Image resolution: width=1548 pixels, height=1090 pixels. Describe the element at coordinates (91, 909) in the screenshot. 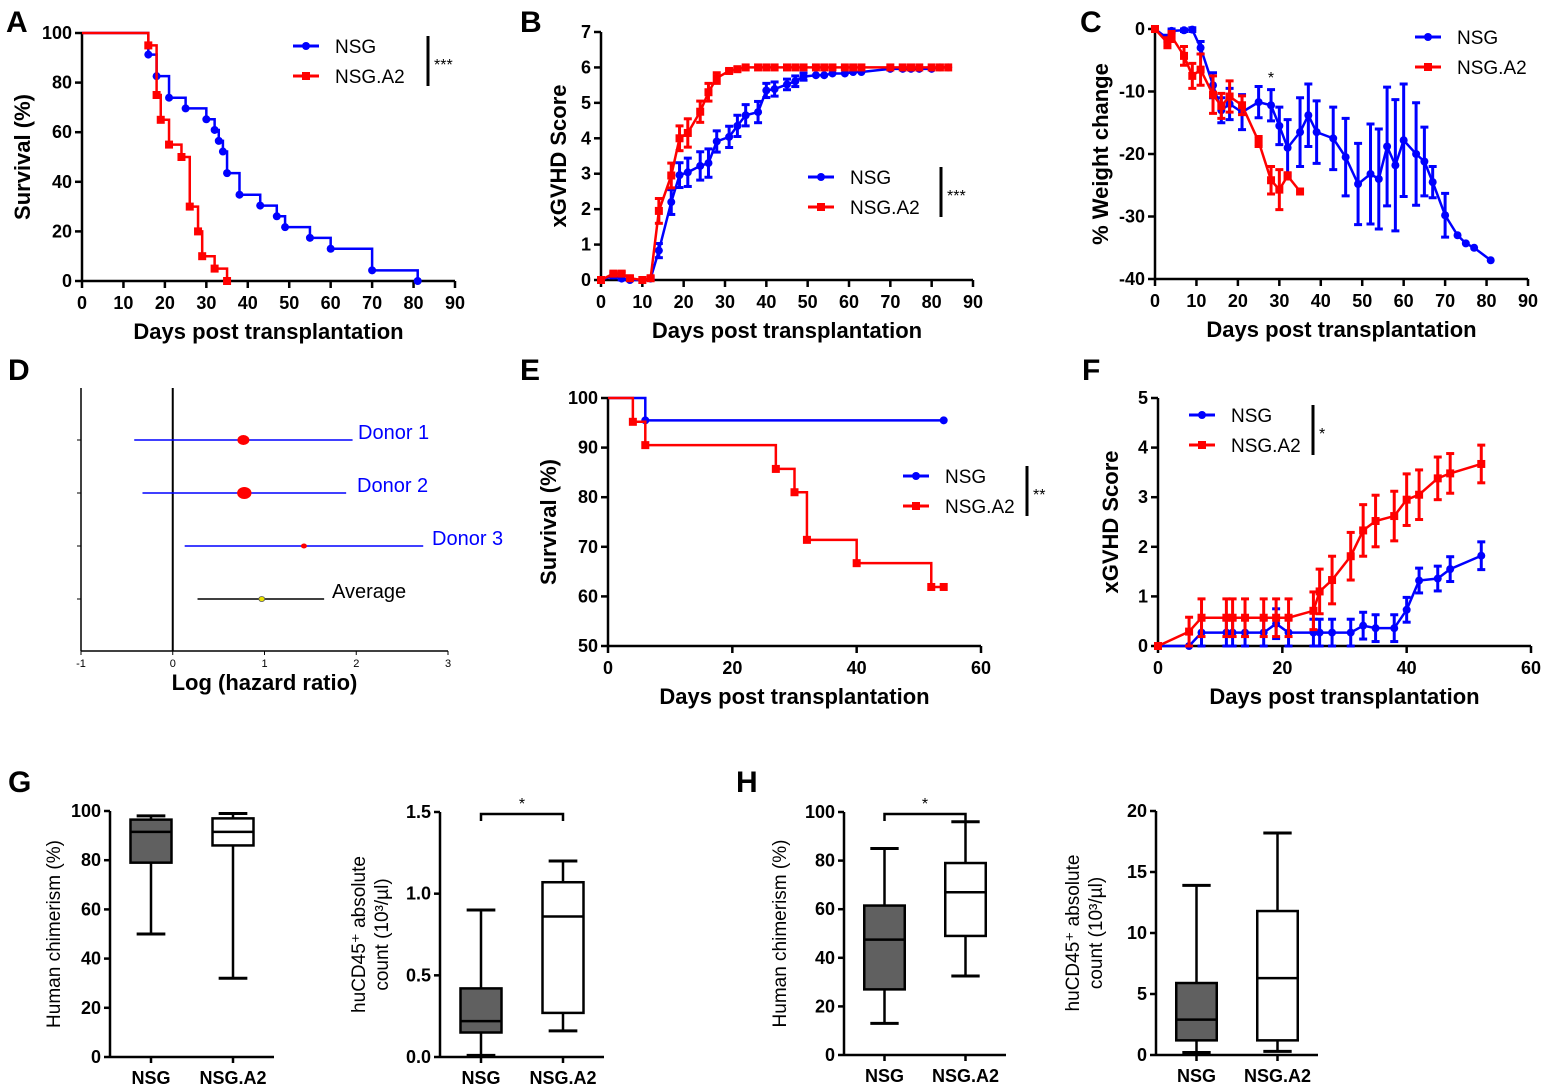

I see `y-tick-label: 60` at that location.